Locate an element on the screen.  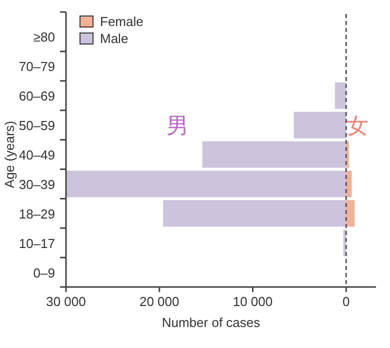
y-tick-label: 0–9 is located at coordinates (44, 272).